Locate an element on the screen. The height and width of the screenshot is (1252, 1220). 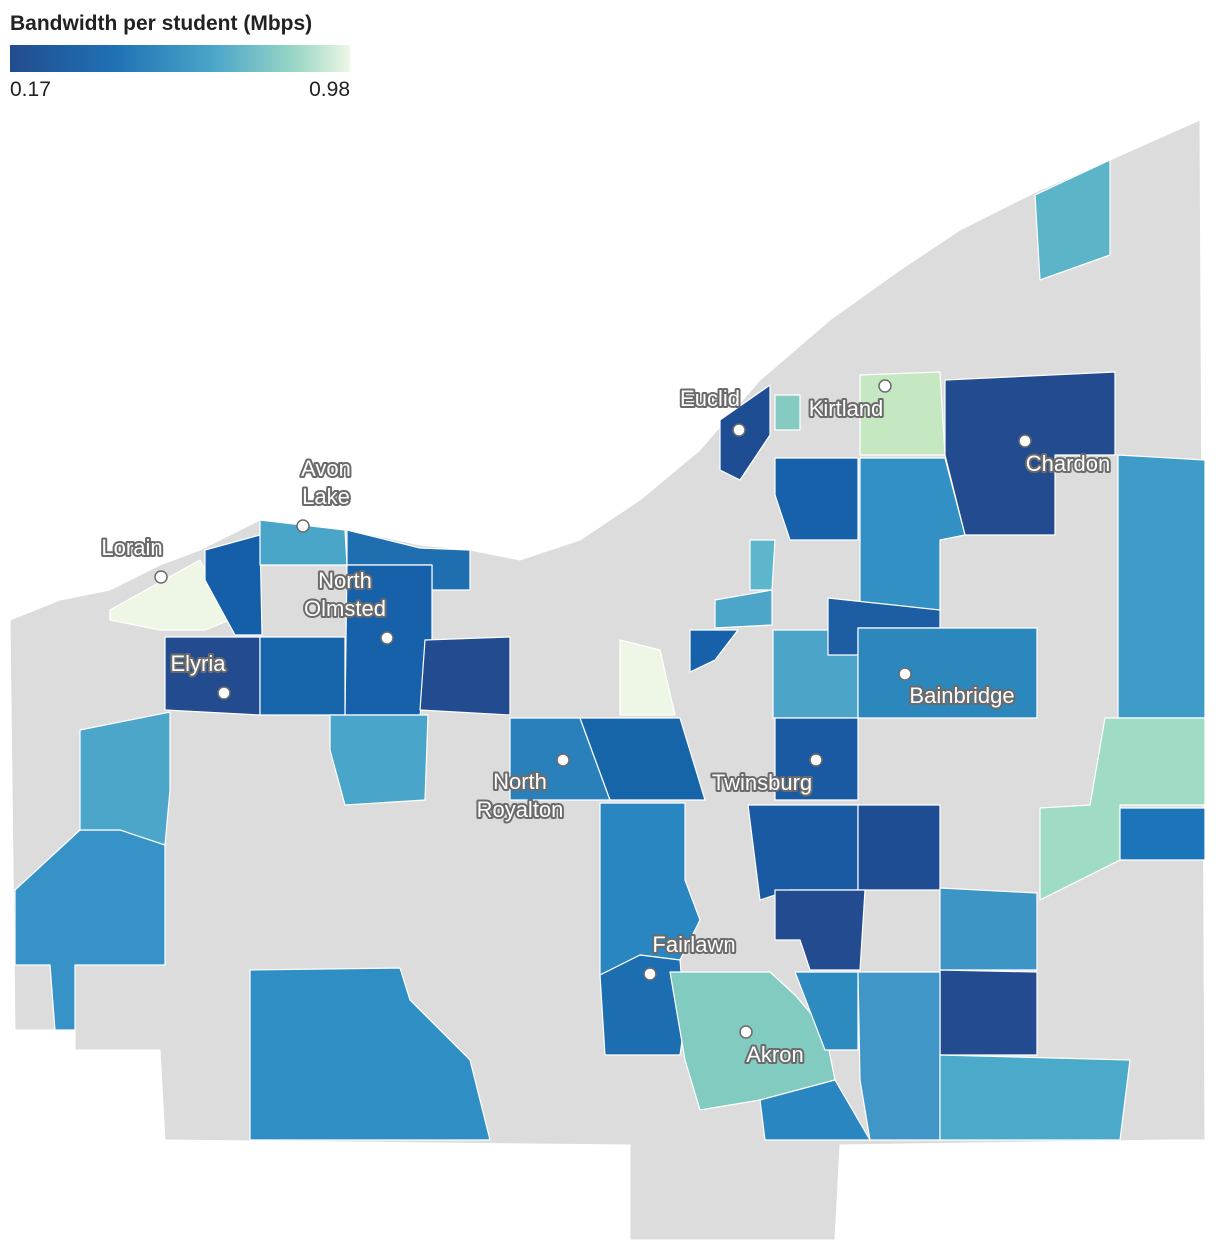
city-label: Kirtland is located at coordinates (846, 408).